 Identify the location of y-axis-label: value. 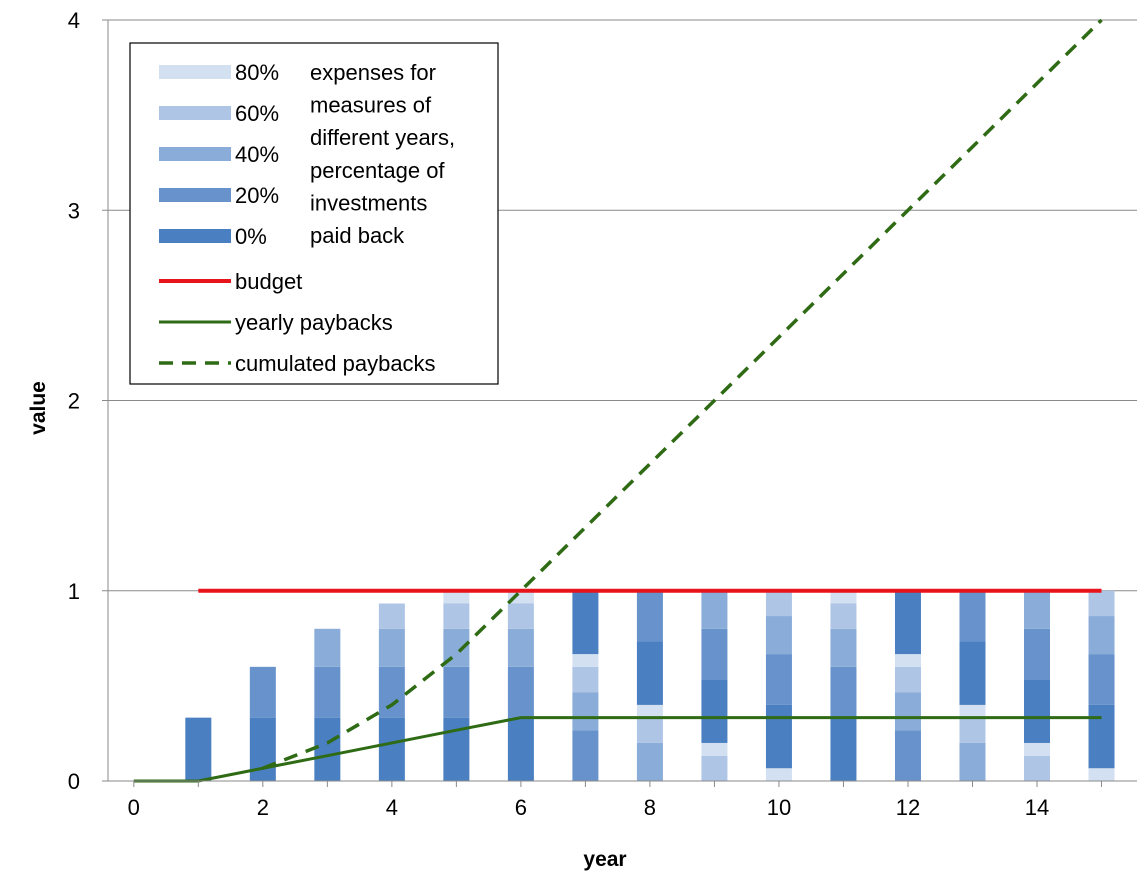
(38, 408).